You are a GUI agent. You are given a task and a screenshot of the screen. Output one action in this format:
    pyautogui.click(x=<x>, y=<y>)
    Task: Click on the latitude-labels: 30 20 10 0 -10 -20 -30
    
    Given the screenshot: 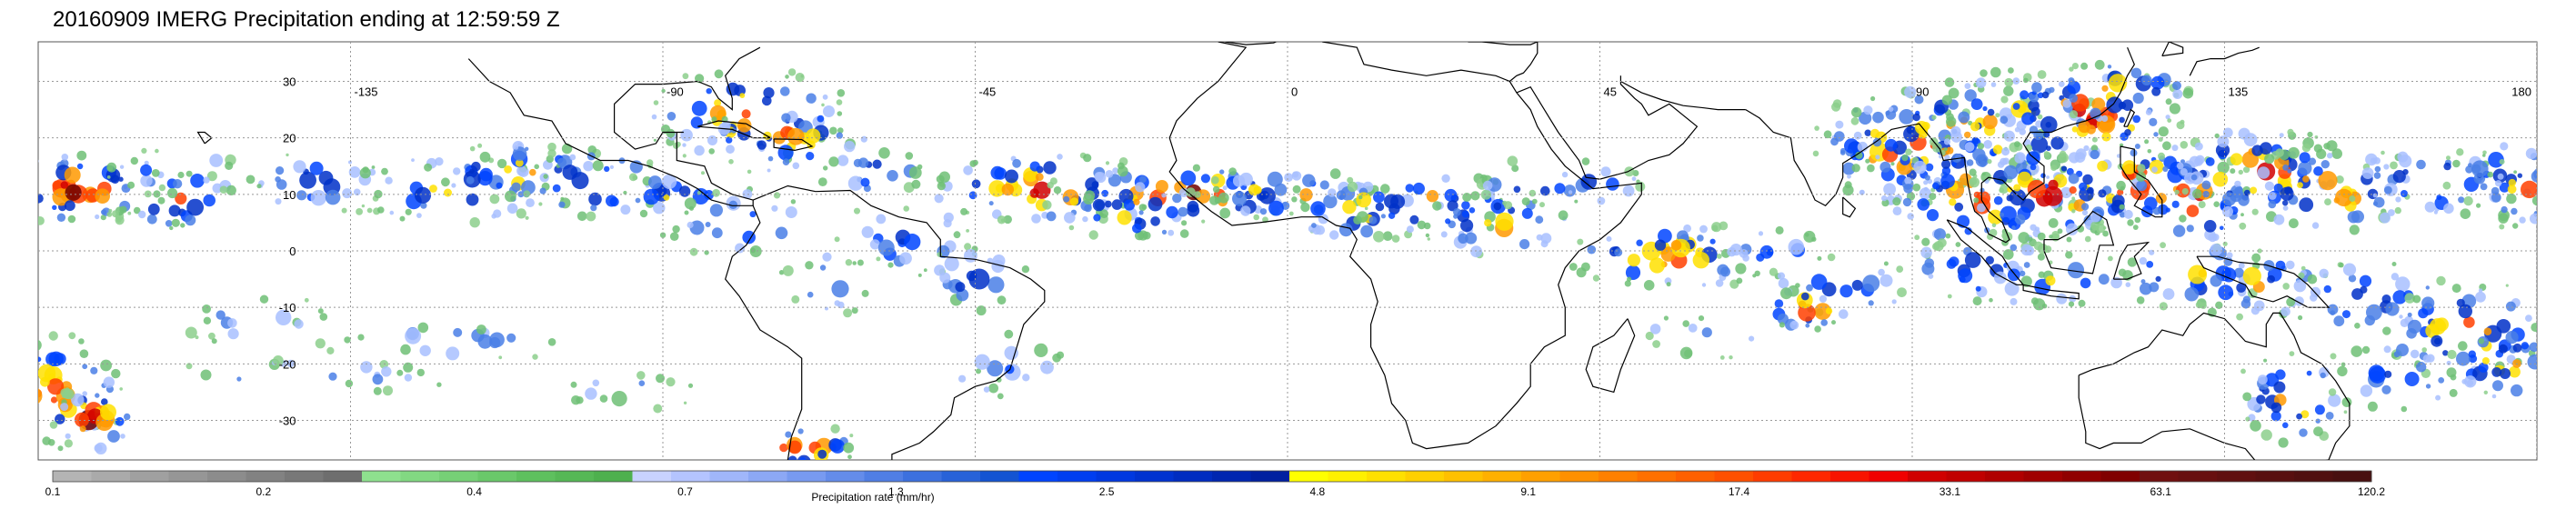 What is the action you would take?
    pyautogui.click(x=287, y=251)
    